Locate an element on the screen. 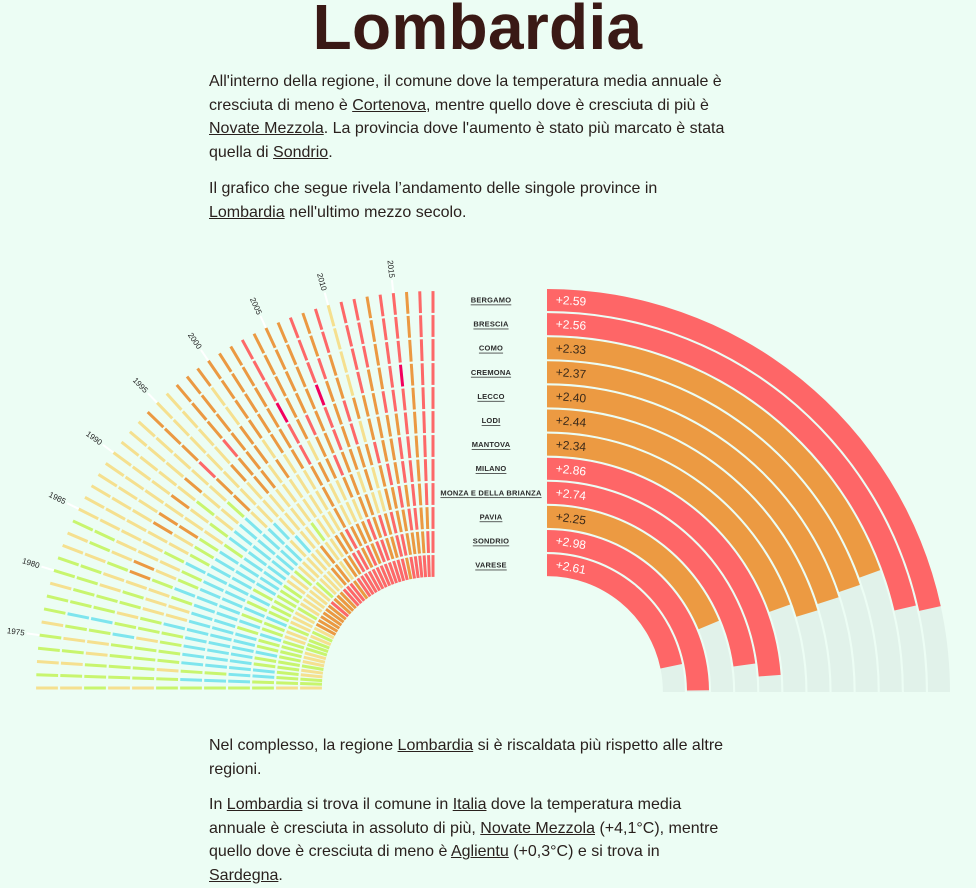 Image resolution: width=976 pixels, height=888 pixels. province-link: VARESE is located at coordinates (491, 565).